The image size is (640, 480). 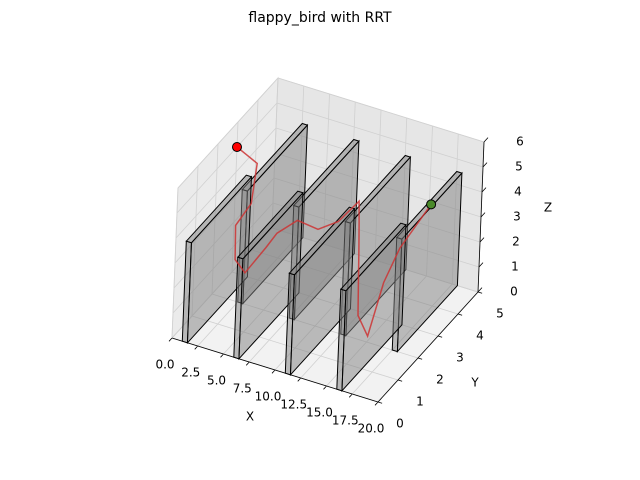 What do you see at coordinates (237, 147) in the screenshot?
I see `start-point` at bounding box center [237, 147].